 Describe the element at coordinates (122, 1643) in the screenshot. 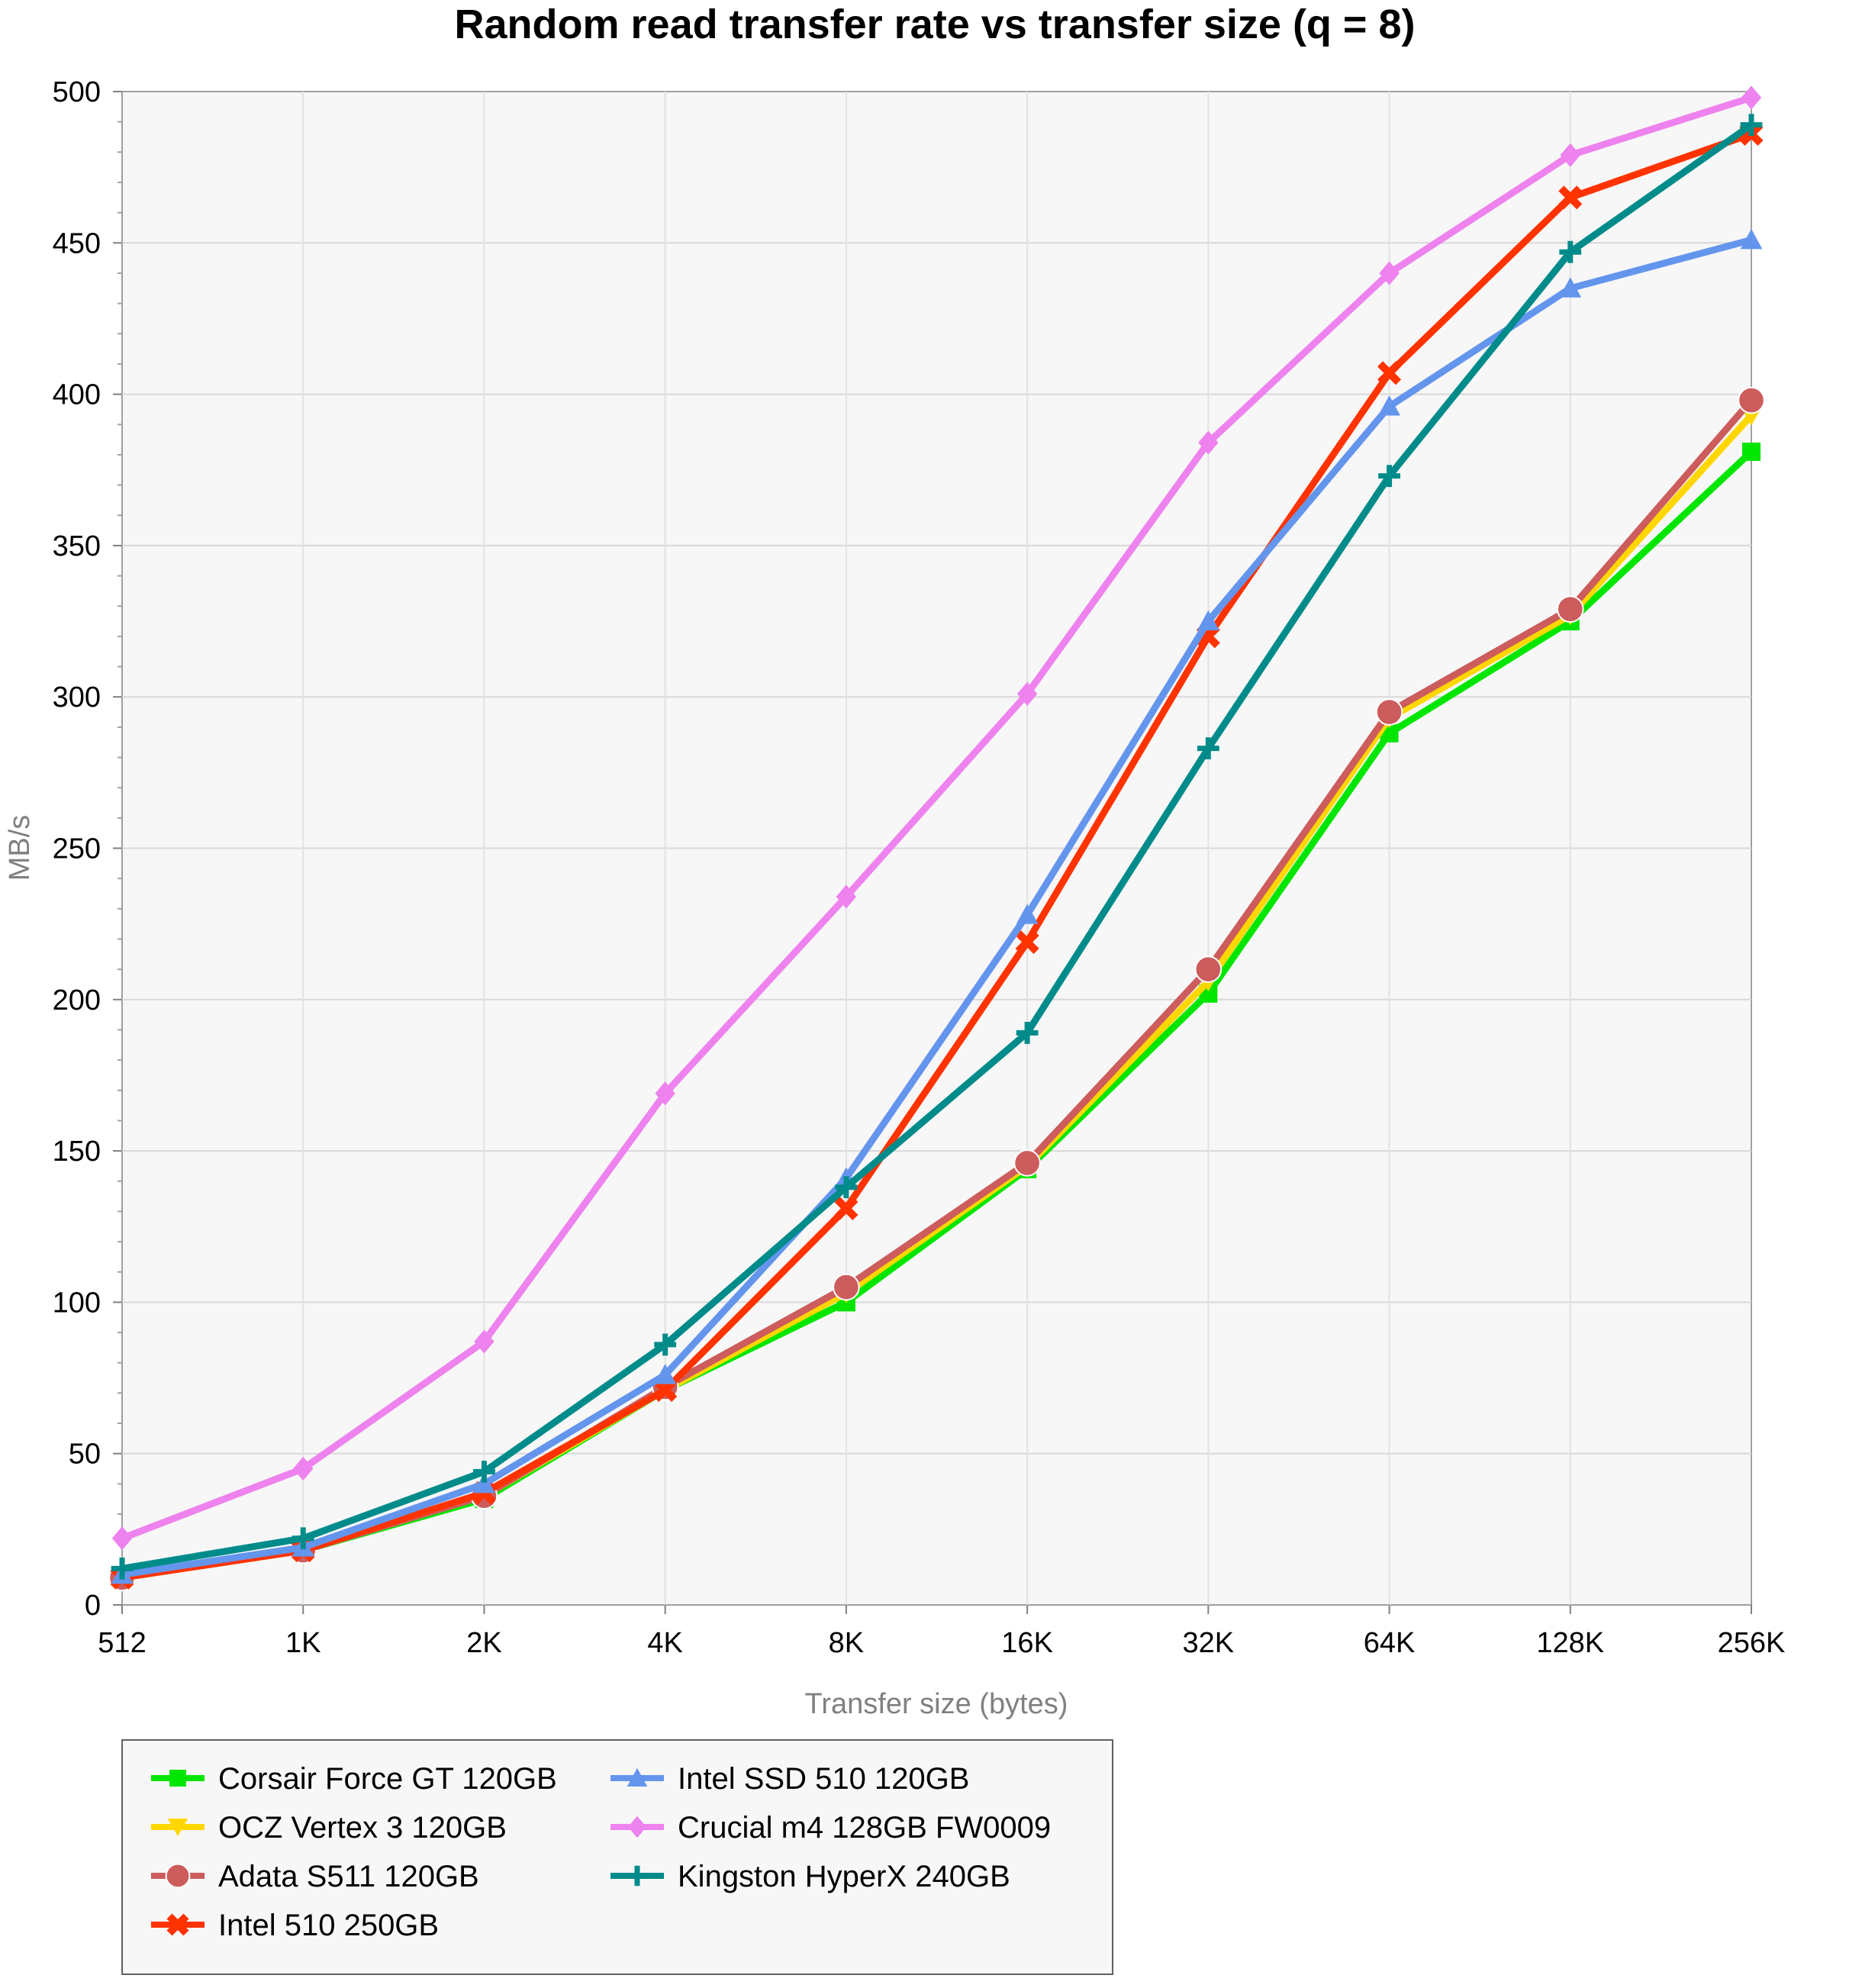

I see `x-tick-label: 512` at that location.